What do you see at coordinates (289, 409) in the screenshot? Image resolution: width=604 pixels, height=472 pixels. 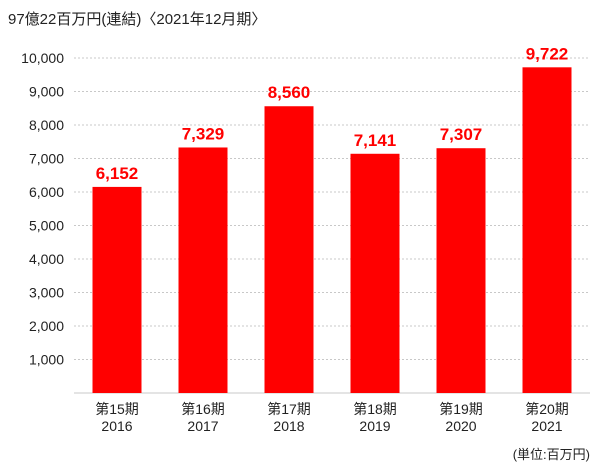 I see `x-category-label: 第17期` at bounding box center [289, 409].